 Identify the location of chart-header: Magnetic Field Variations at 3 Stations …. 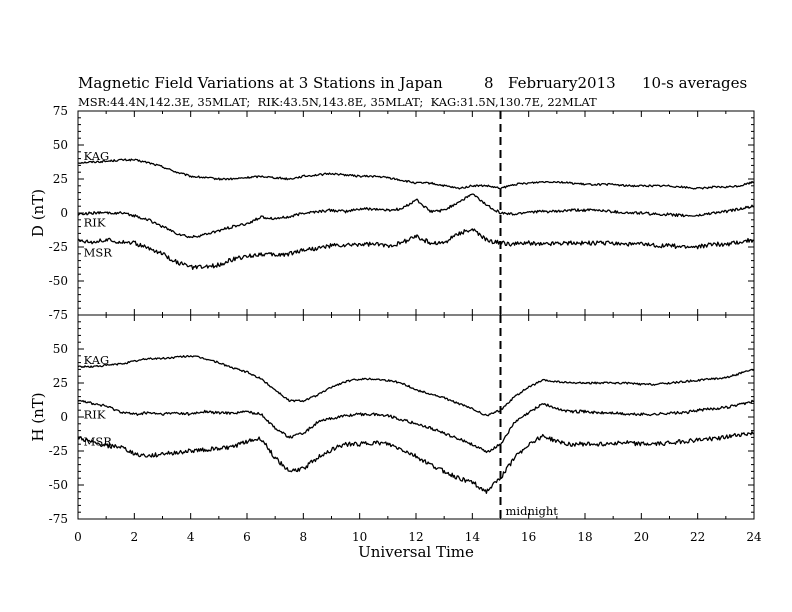
(412, 91).